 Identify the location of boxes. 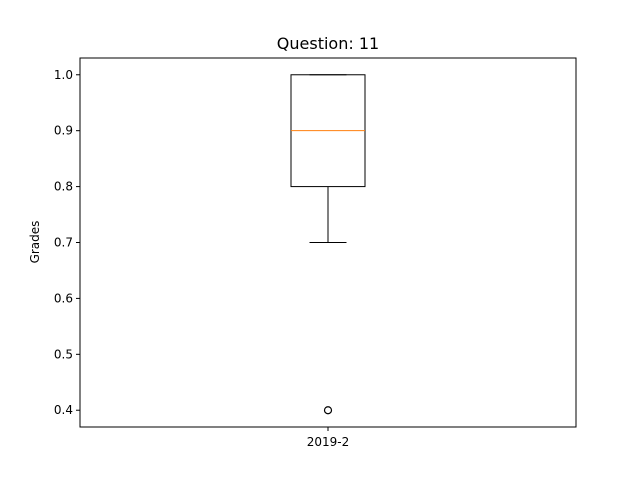
(328, 244).